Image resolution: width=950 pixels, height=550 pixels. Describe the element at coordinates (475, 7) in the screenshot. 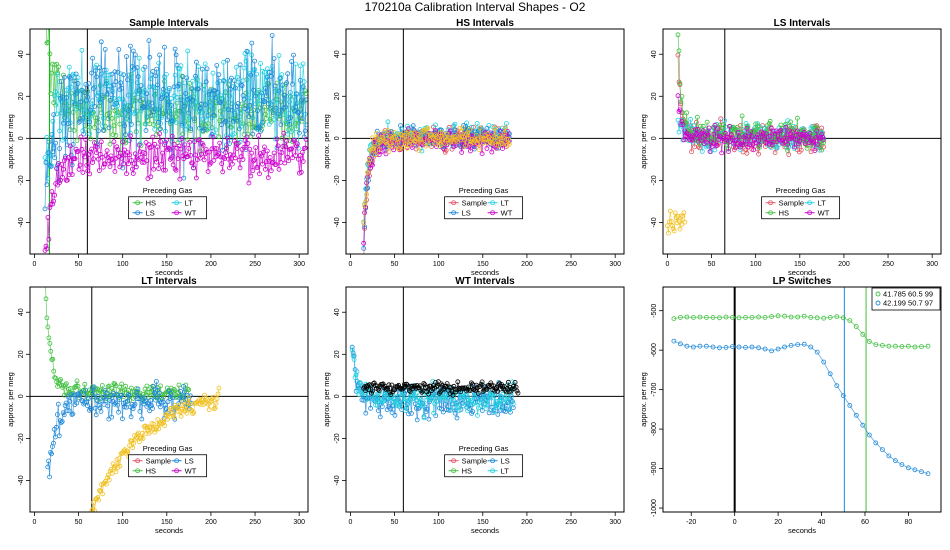

I see `figure-title: 170210a Calibration Interval Shapes - O2` at that location.